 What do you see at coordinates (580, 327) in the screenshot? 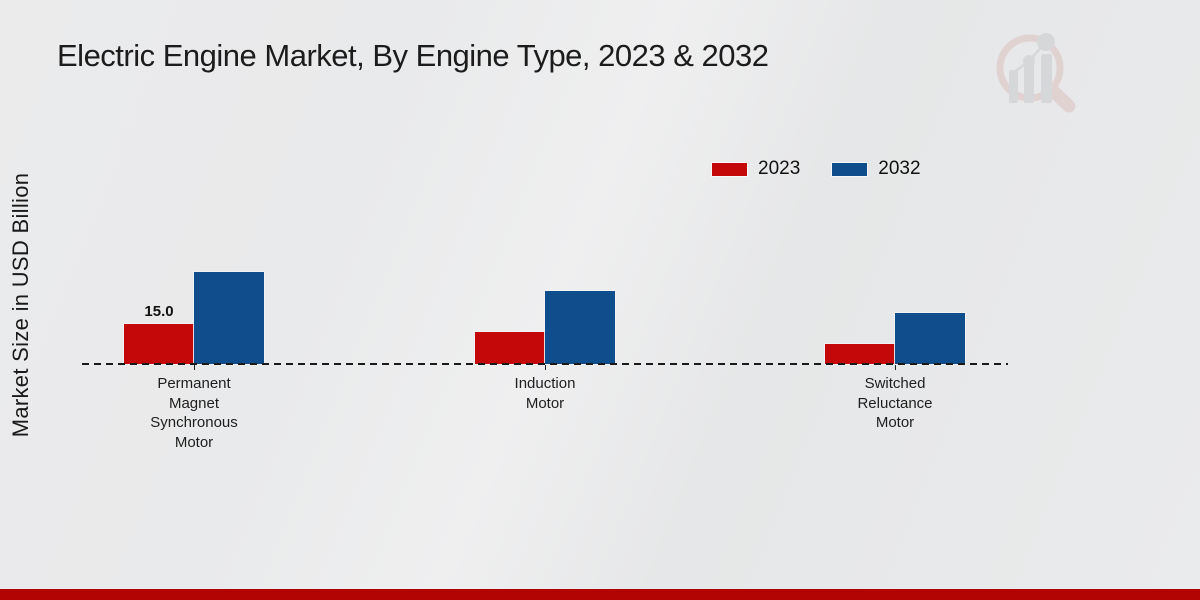
I see `bar-2032-group2` at bounding box center [580, 327].